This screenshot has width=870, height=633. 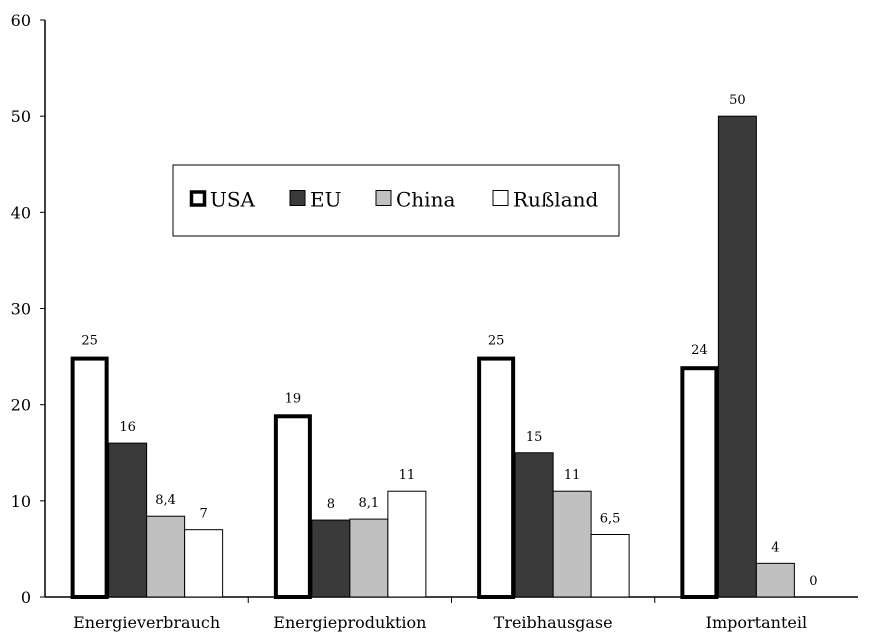 I want to click on x-category-label: Energieverbrauch, so click(x=146, y=622).